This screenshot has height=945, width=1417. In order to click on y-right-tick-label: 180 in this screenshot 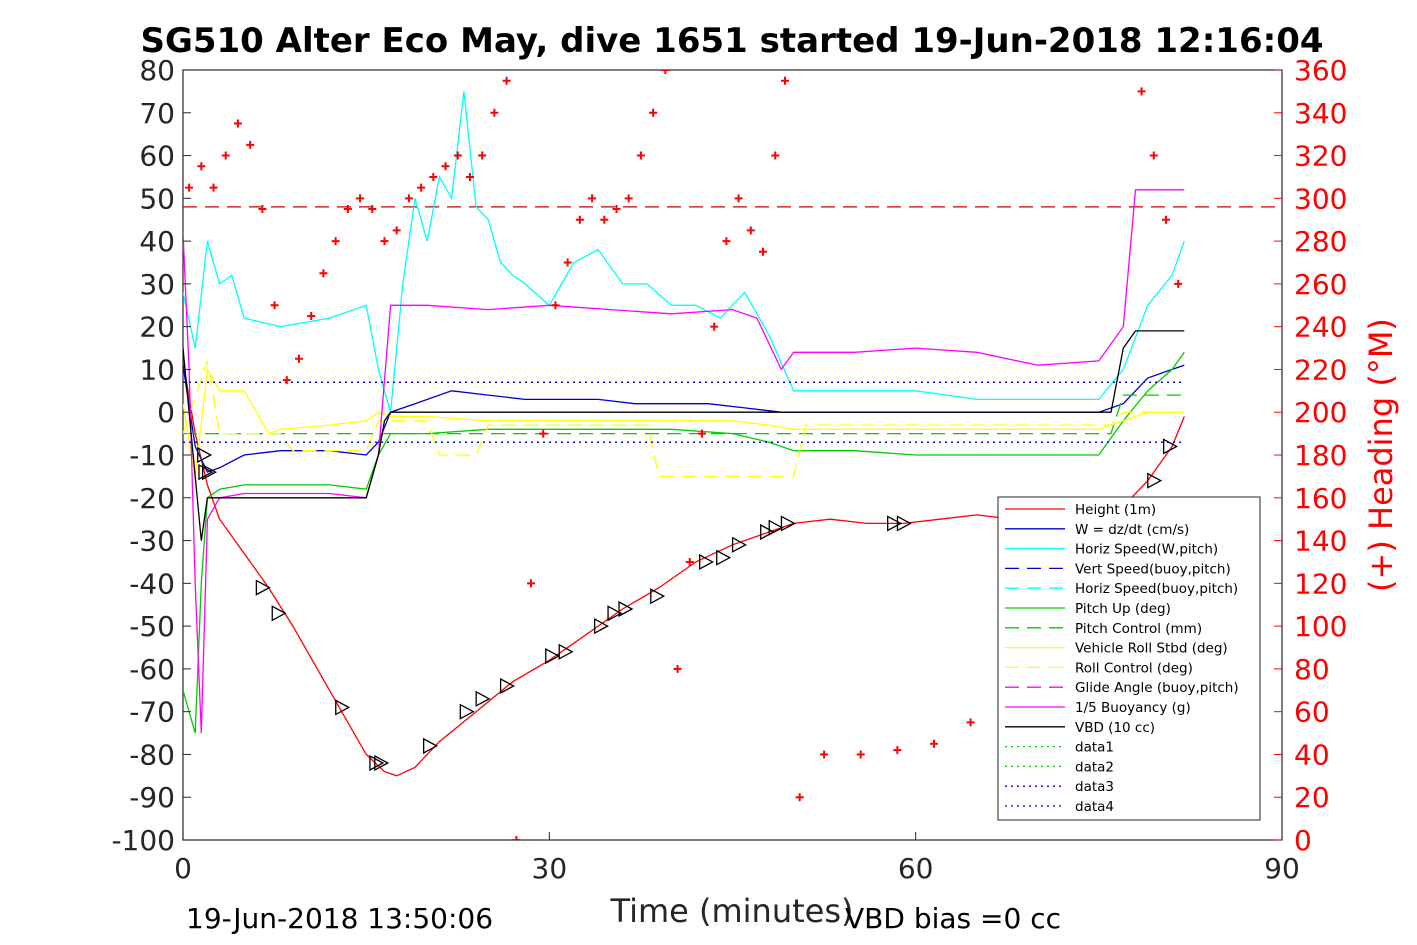, I will do `click(1320, 455)`.